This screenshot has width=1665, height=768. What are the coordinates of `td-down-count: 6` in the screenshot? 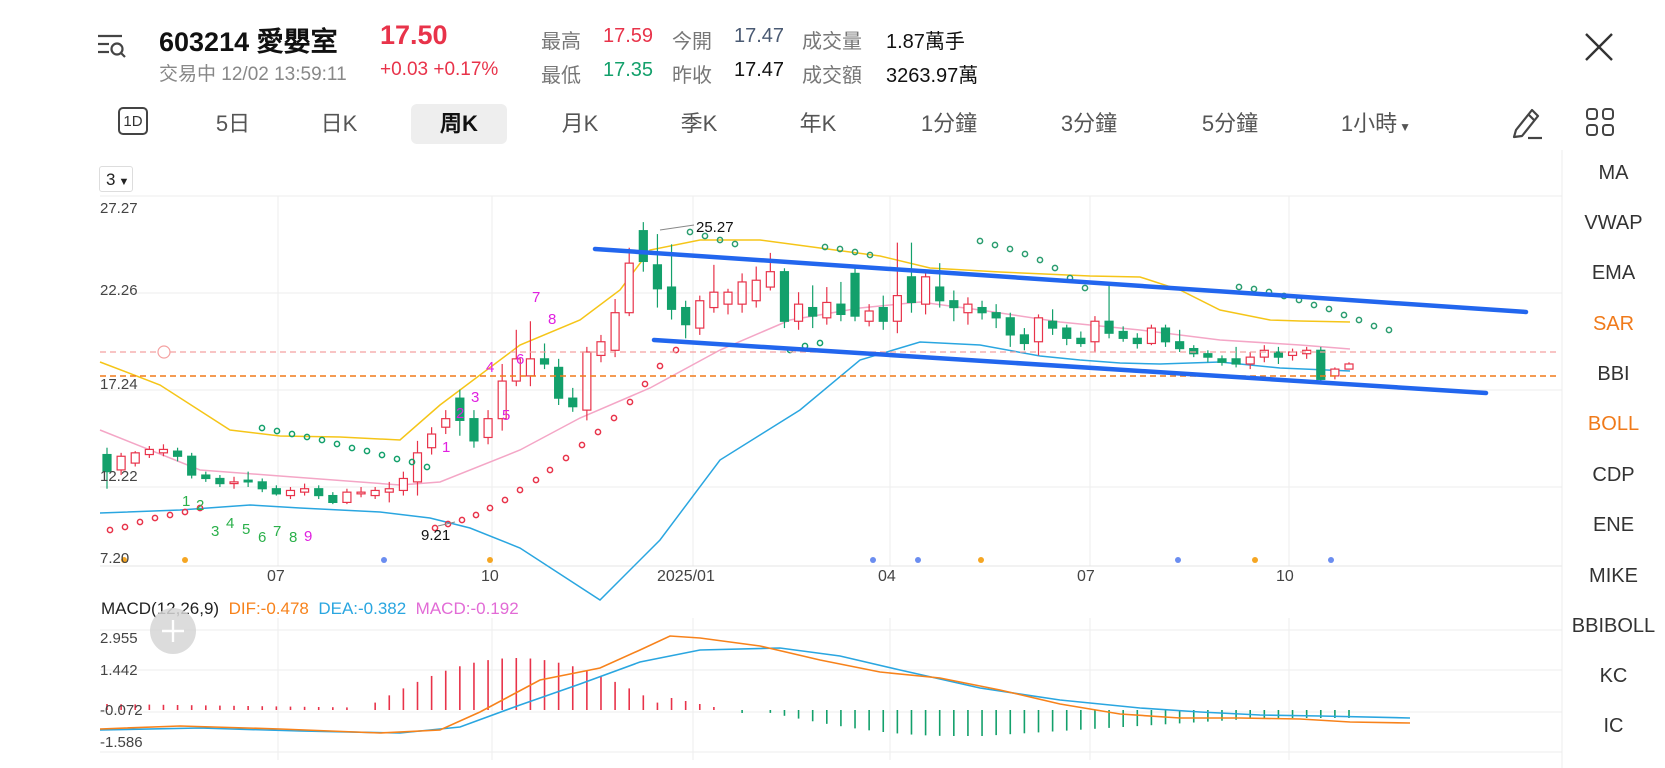 It's located at (262, 537).